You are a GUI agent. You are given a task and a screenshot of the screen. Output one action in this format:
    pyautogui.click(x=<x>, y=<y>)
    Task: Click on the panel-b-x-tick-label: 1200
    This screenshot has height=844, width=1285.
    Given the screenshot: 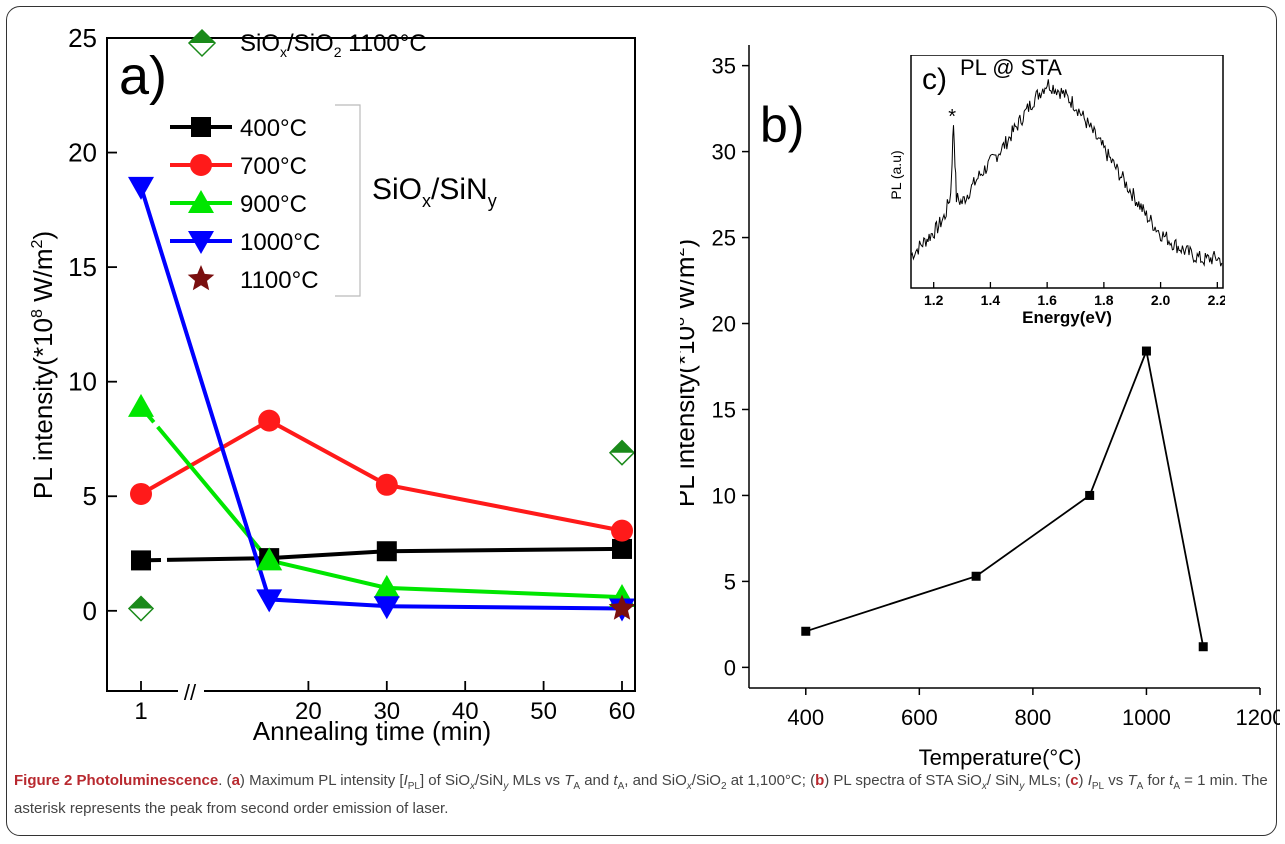 What is the action you would take?
    pyautogui.click(x=1258, y=717)
    